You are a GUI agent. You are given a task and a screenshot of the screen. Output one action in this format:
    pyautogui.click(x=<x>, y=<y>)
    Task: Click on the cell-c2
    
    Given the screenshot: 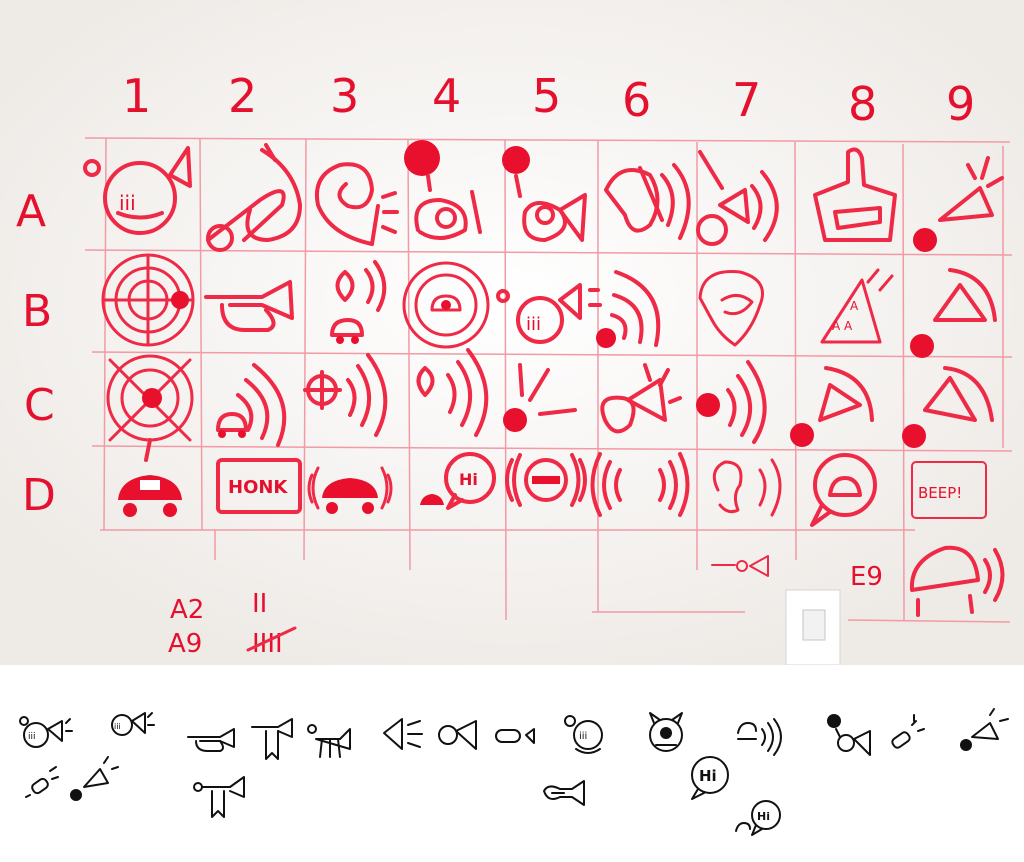 What is the action you would take?
    pyautogui.click(x=251, y=405)
    